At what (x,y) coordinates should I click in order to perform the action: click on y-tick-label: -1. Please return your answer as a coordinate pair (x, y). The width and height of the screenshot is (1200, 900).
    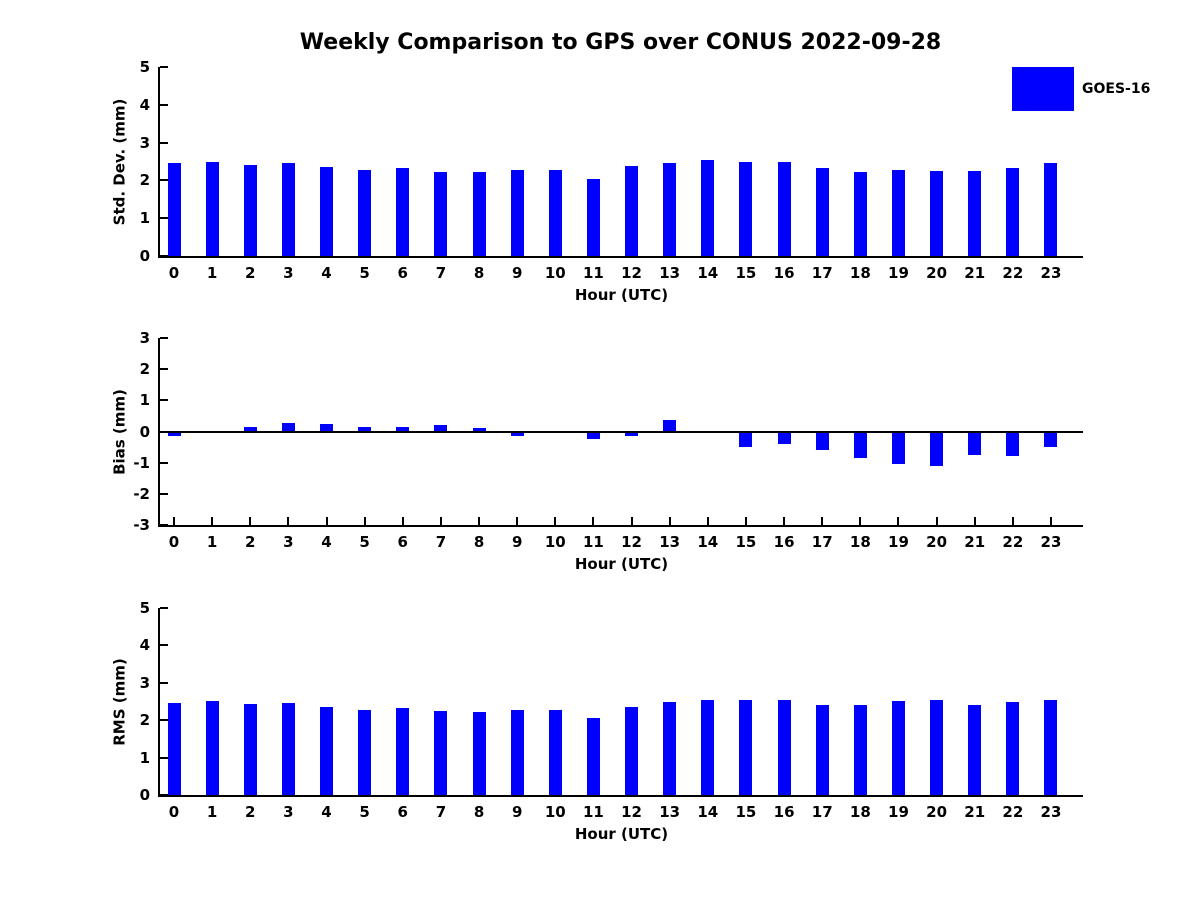
    Looking at the image, I should click on (141, 462).